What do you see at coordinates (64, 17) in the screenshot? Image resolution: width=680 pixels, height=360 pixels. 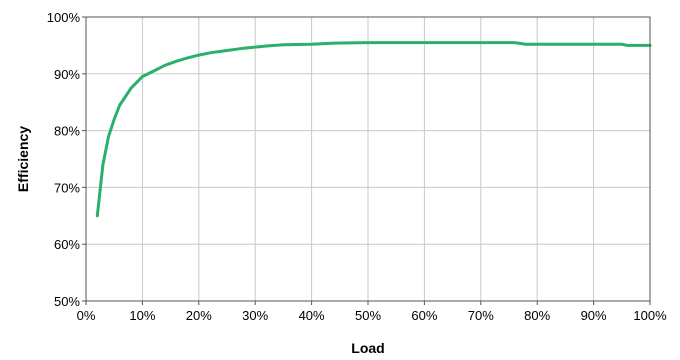 I see `y-tick-label: 100%` at bounding box center [64, 17].